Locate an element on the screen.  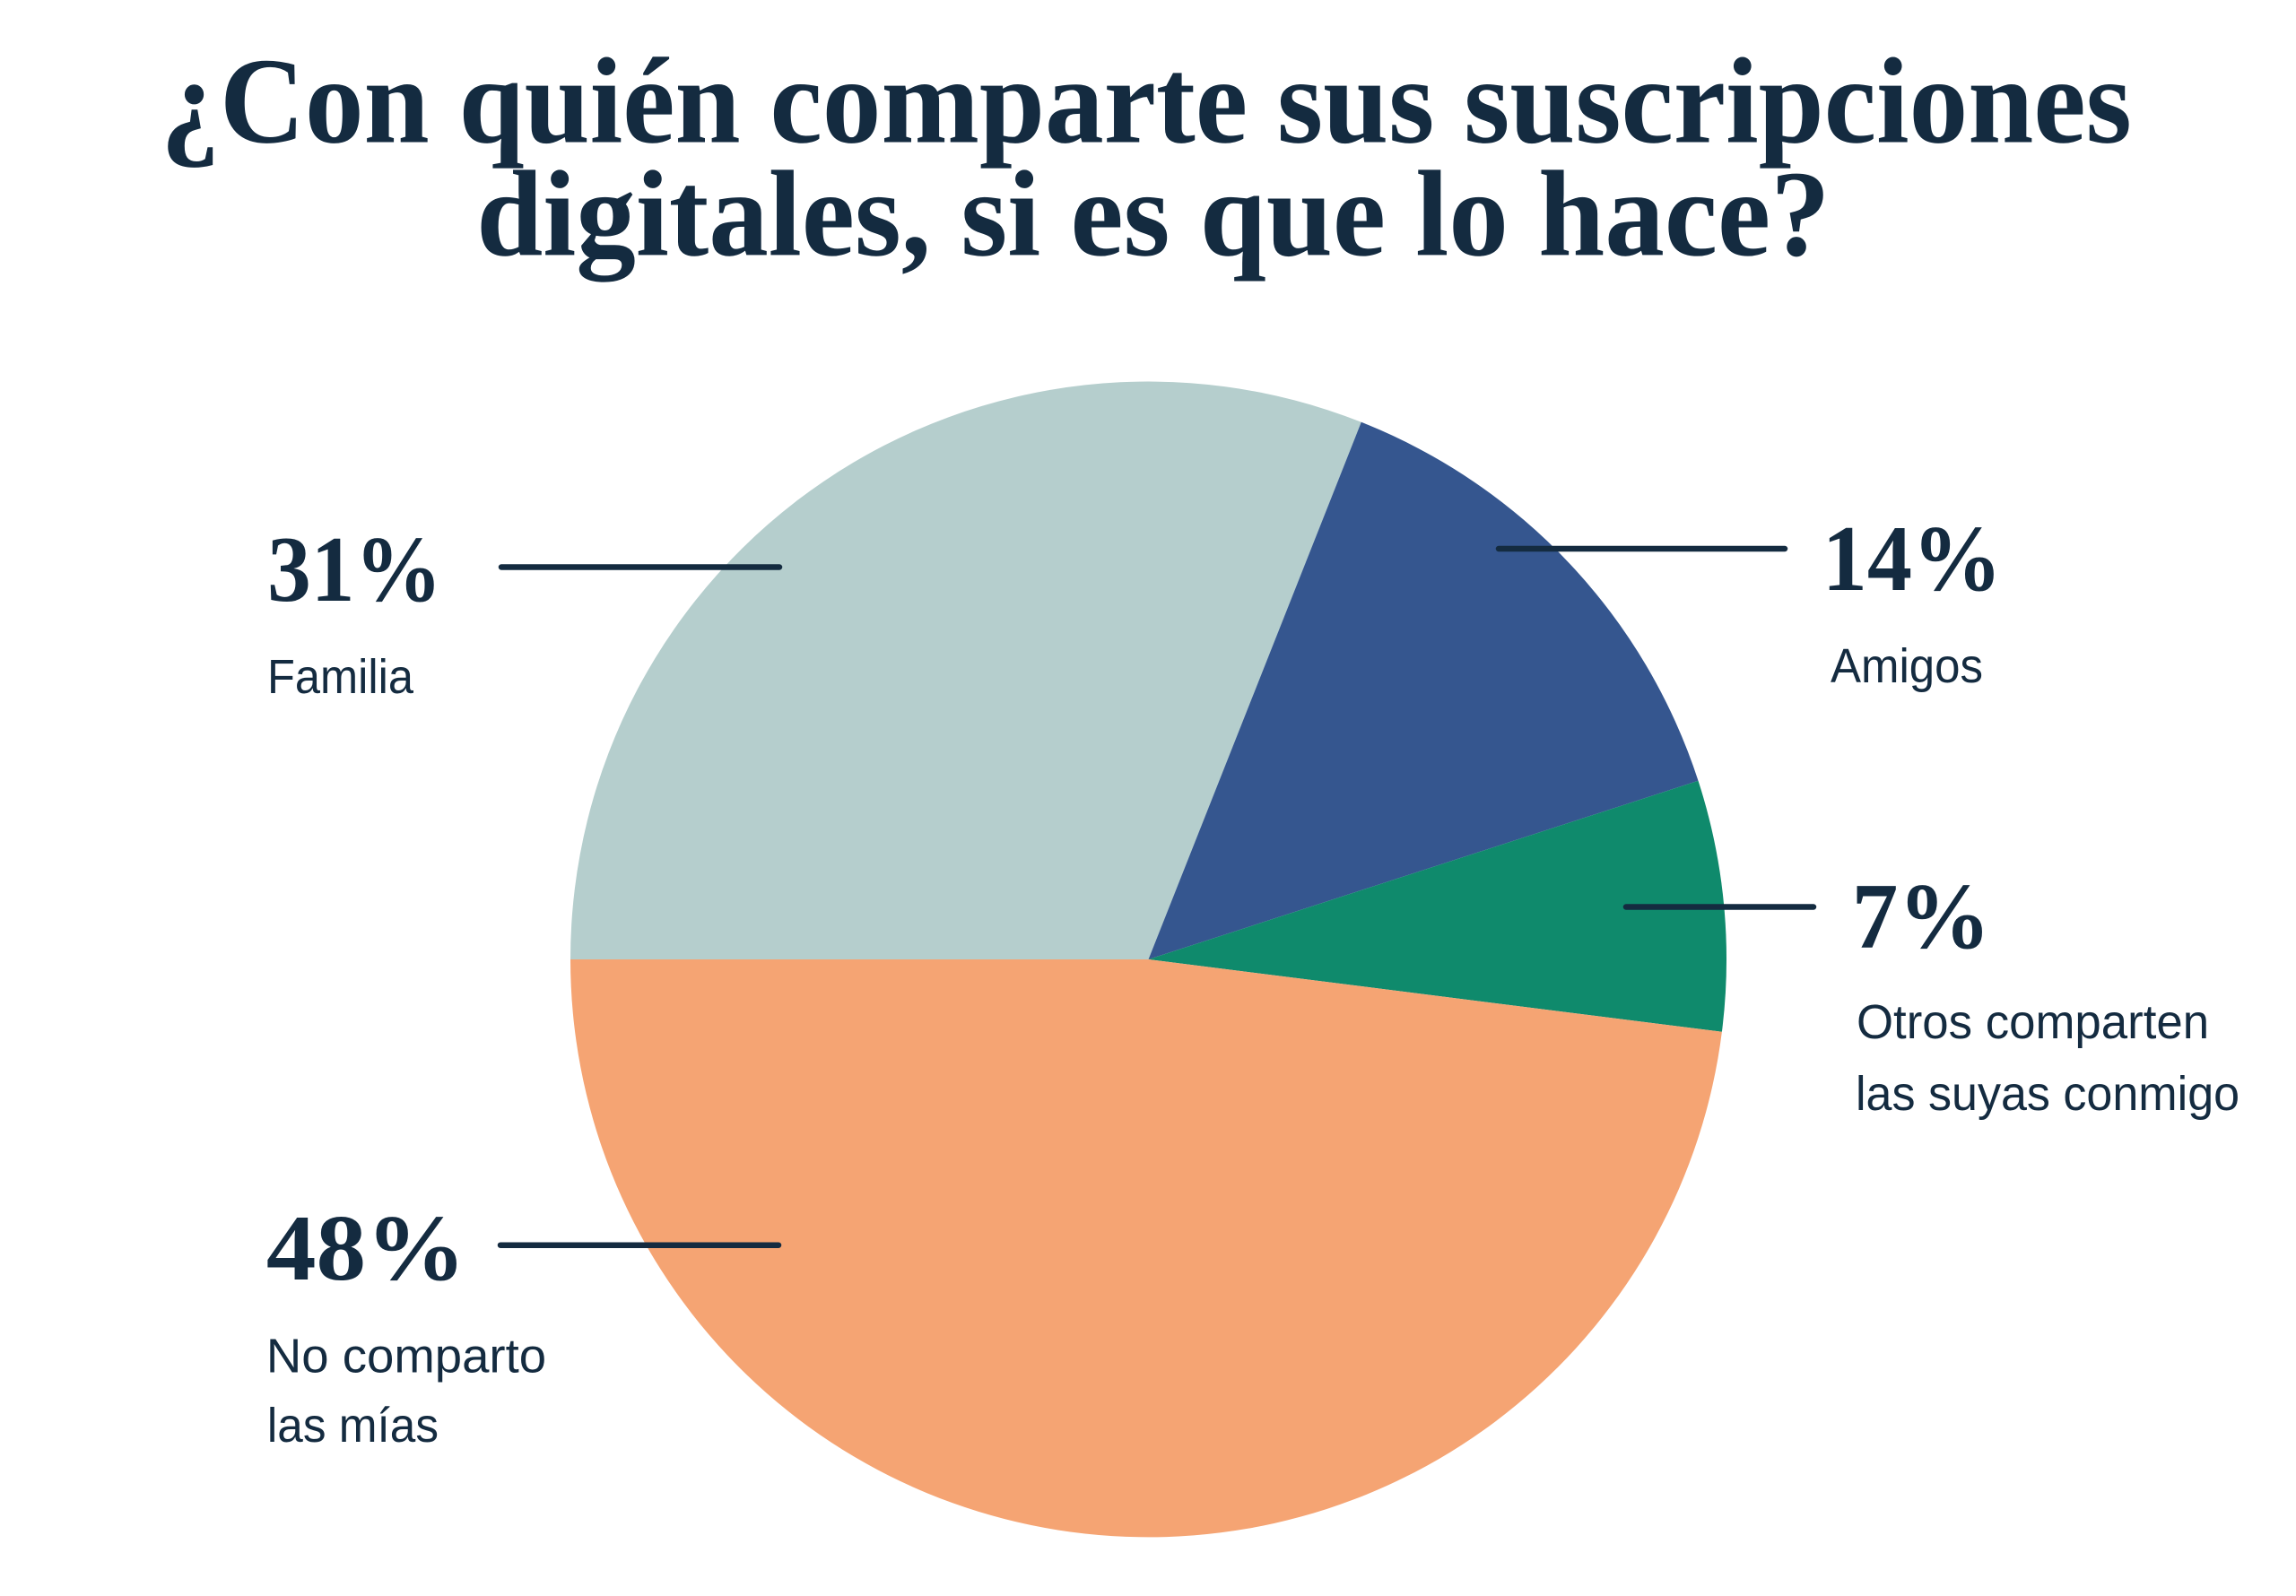
svg-text: Otros comparten is located at coordinates (2033, 1022).